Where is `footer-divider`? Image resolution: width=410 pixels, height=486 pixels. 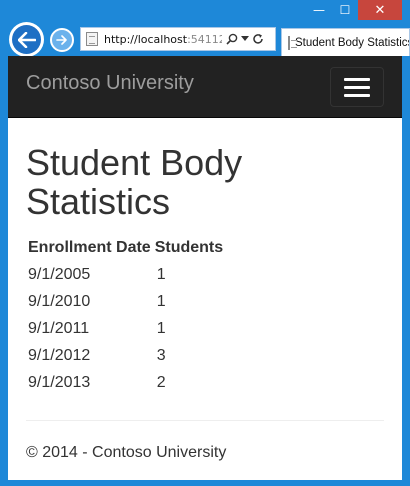 footer-divider is located at coordinates (205, 420).